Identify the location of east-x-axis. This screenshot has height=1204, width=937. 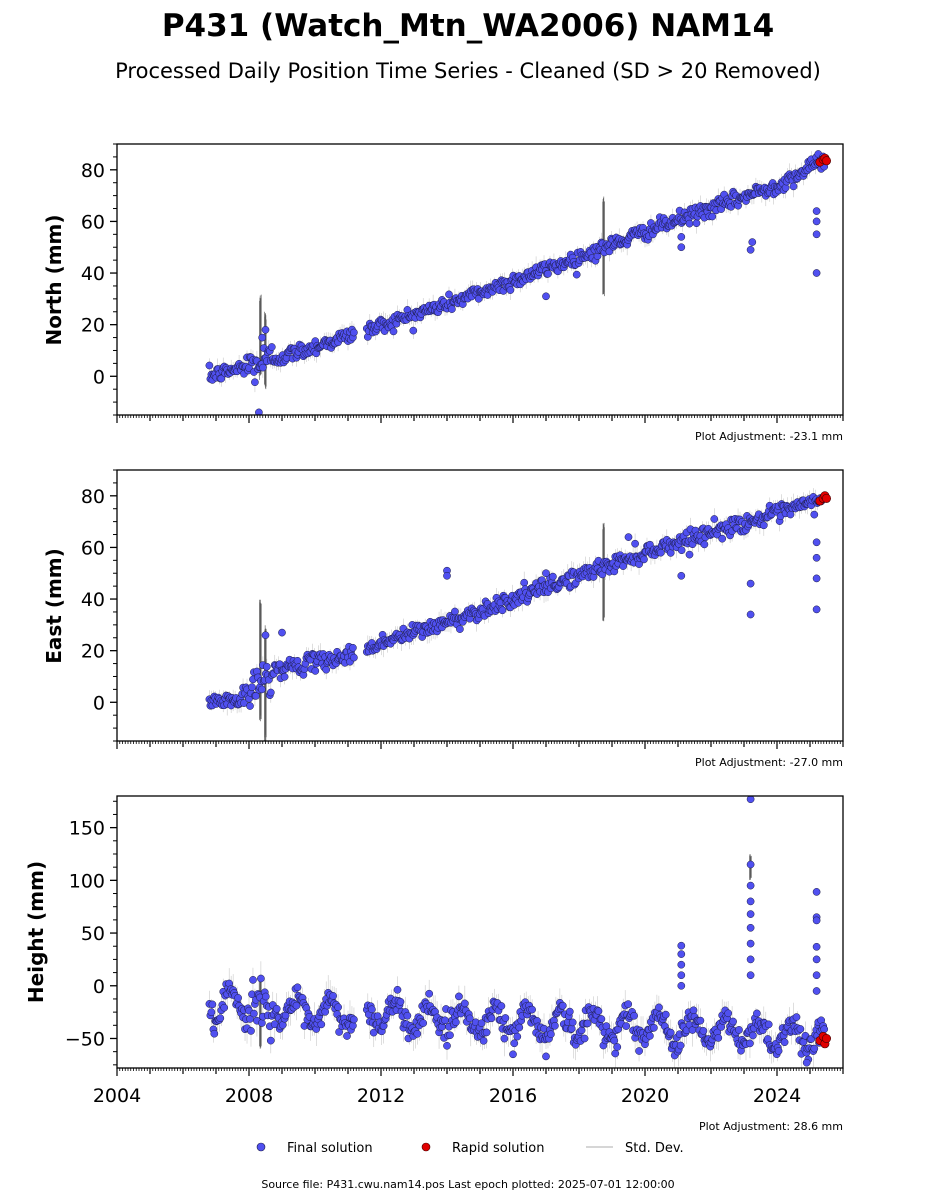
(480, 745).